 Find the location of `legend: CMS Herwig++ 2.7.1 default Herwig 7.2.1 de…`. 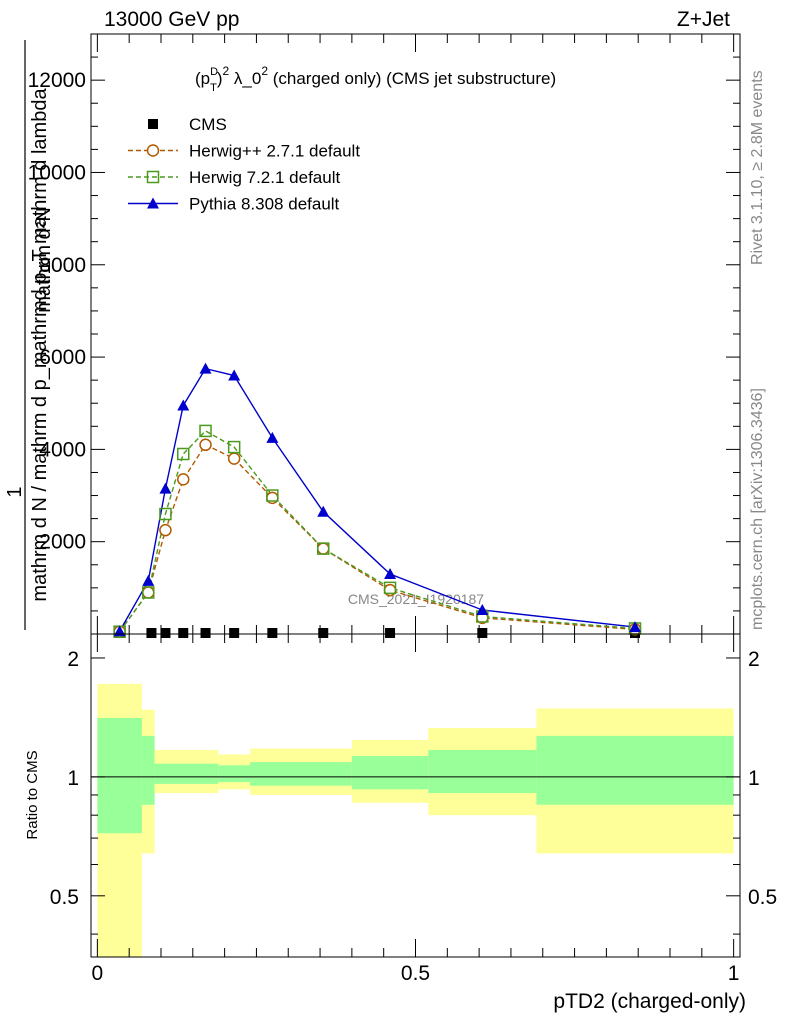

legend: CMS Herwig++ 2.7.1 default Herwig 7.2.1 de… is located at coordinates (244, 164).